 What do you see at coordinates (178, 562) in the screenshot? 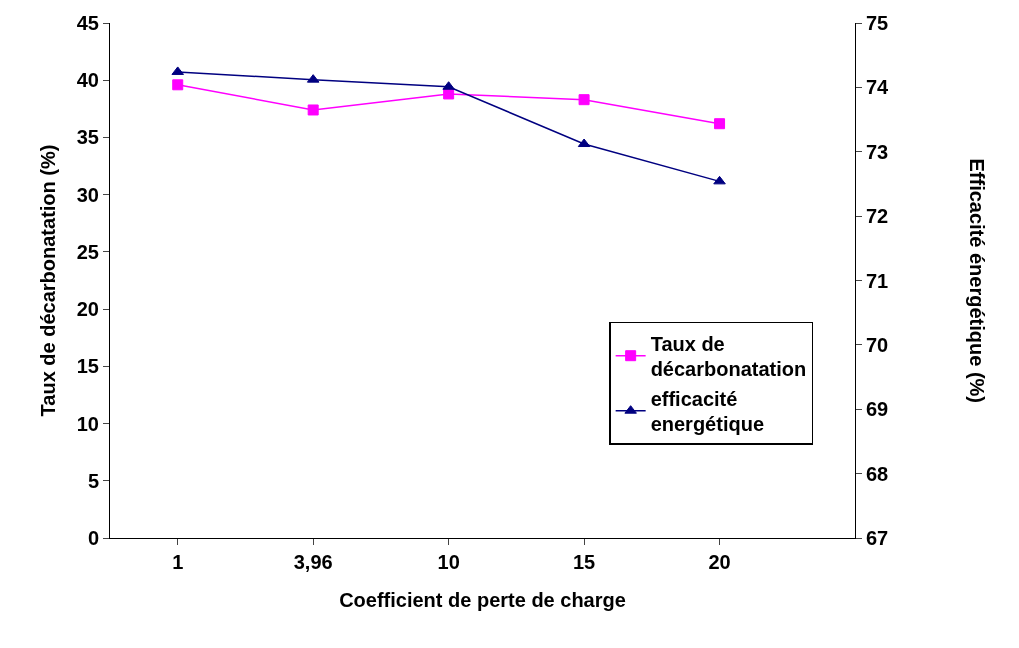
I see `x-tick-label: 1` at bounding box center [178, 562].